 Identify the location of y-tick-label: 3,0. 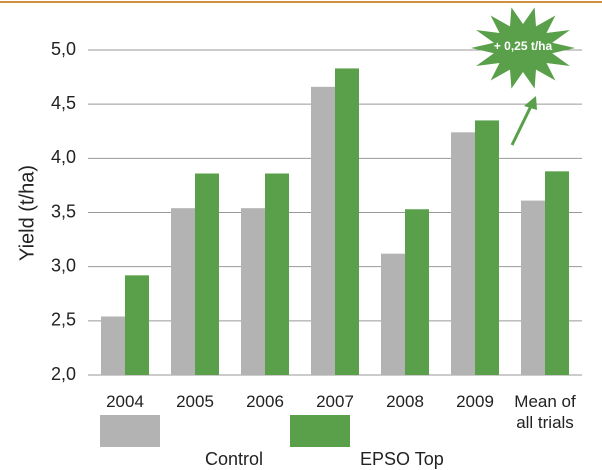
(63, 265).